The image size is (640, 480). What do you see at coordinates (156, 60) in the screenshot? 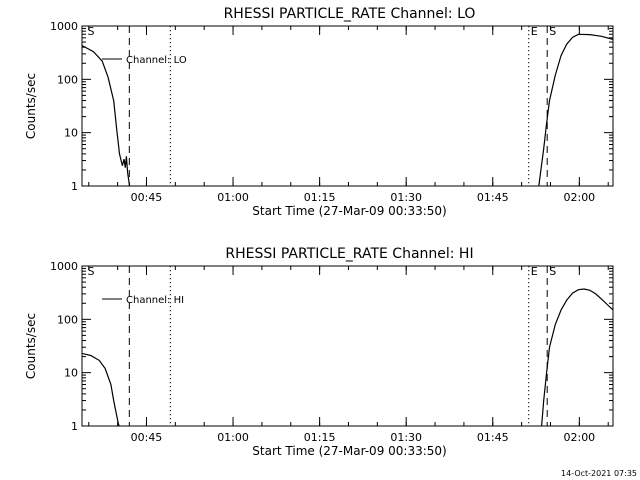
I see `legend-label: Channel: LO` at bounding box center [156, 60].